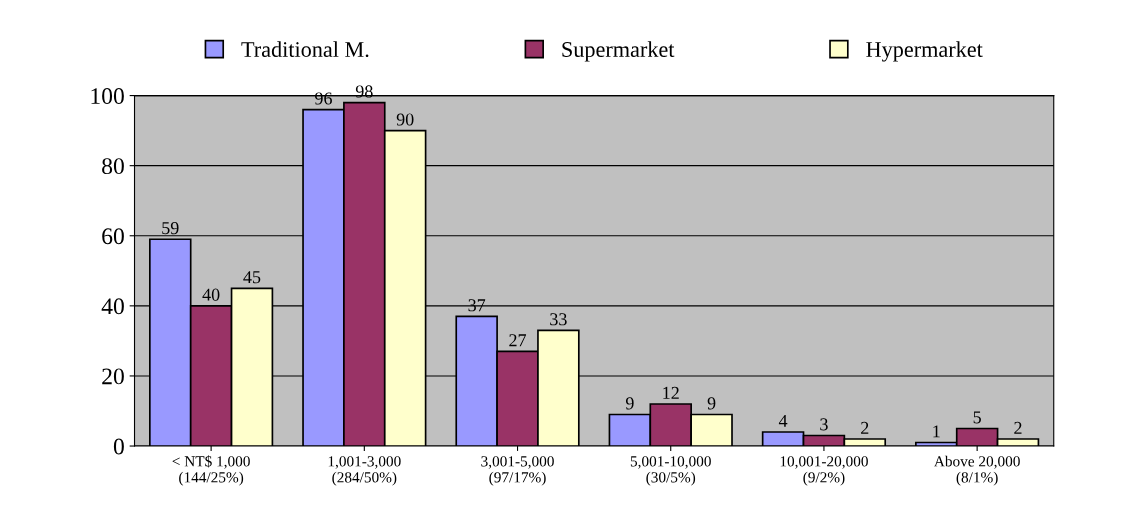 This screenshot has height=531, width=1121. Describe the element at coordinates (824, 471) in the screenshot. I see `x-tick-label: 10,001-20,000 (9/2%)` at that location.